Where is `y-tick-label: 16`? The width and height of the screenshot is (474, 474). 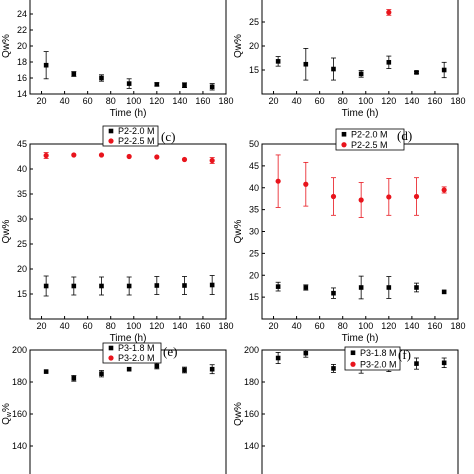 y-tick-label: 16 is located at coordinates (22, 78).